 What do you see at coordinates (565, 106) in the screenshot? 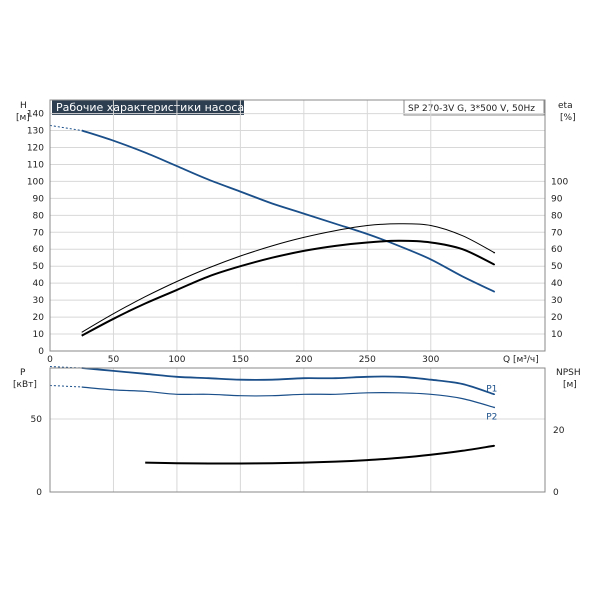
I see `y-right-label: eta` at bounding box center [565, 106].